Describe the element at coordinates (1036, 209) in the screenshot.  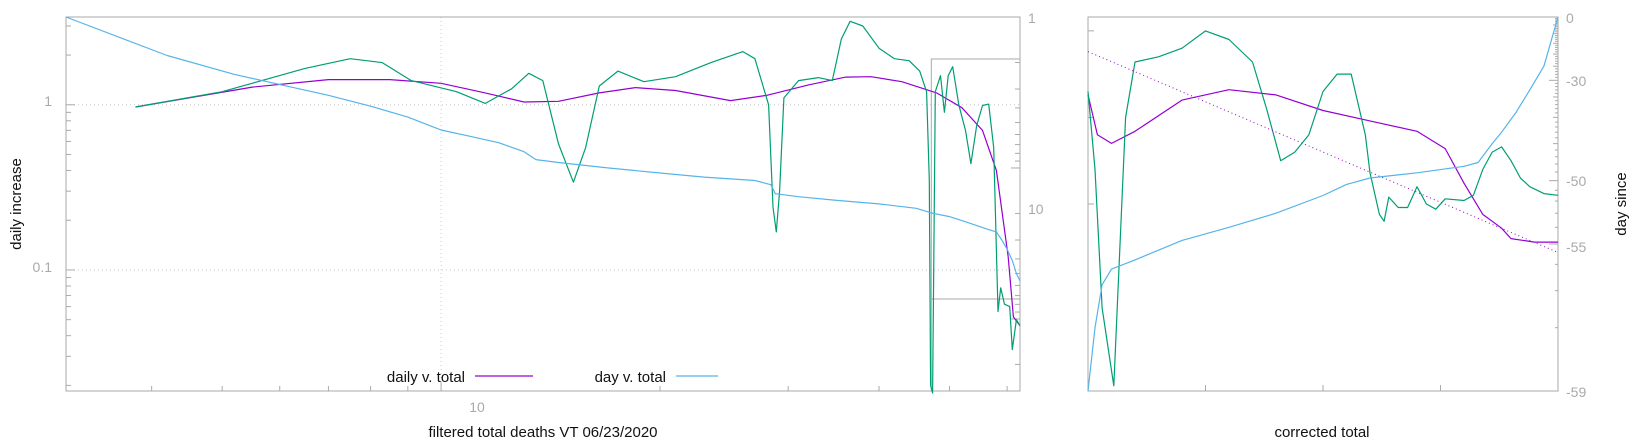
I see `y2-tick-label-10: 10` at that location.